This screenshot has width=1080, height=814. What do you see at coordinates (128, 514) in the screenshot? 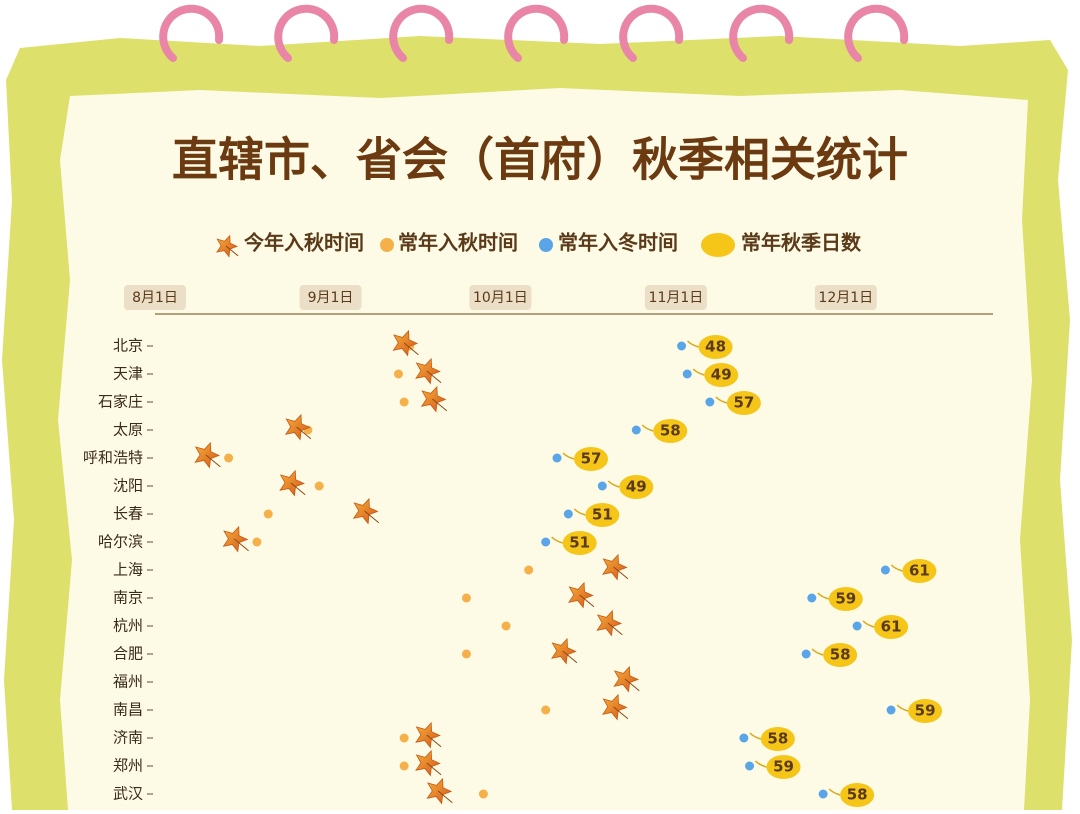
I see `y-tick-label: 长春` at bounding box center [128, 514].